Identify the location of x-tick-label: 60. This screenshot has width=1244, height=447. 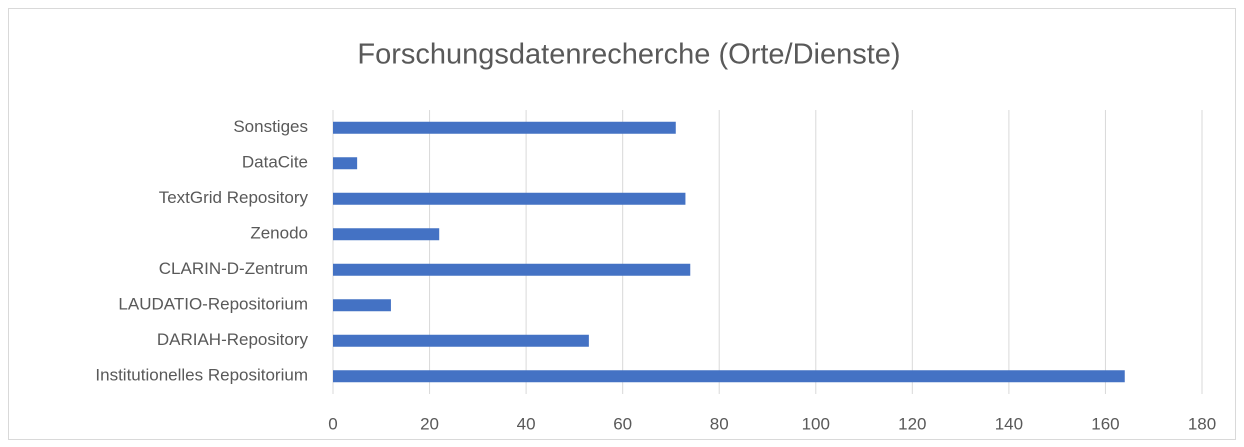
(622, 423).